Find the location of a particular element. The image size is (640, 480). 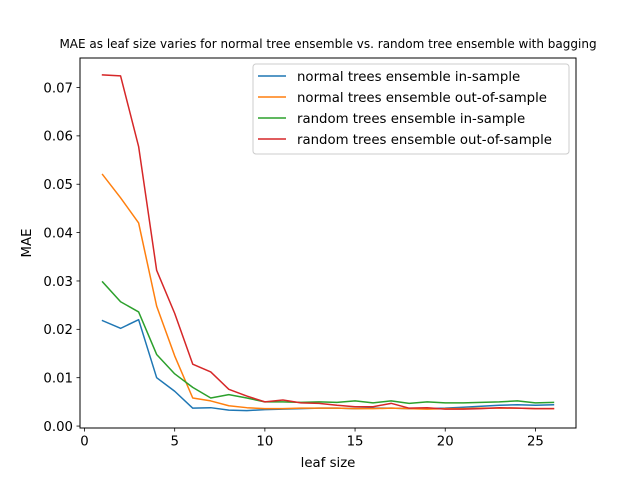

x-tick-label: 0 is located at coordinates (84, 442).